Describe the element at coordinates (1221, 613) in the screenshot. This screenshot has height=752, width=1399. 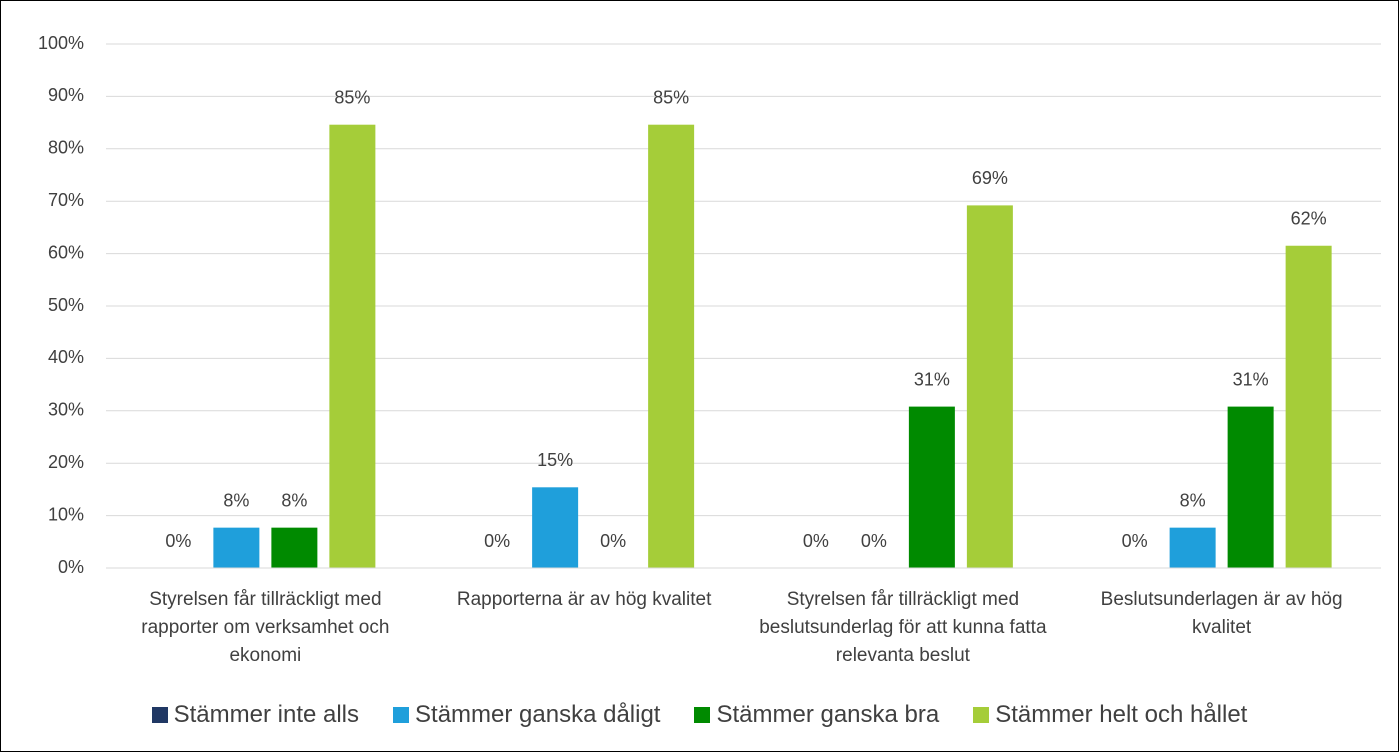
I see `x-tick-label: Beslutsunderlagen är av hög kvalitet` at that location.